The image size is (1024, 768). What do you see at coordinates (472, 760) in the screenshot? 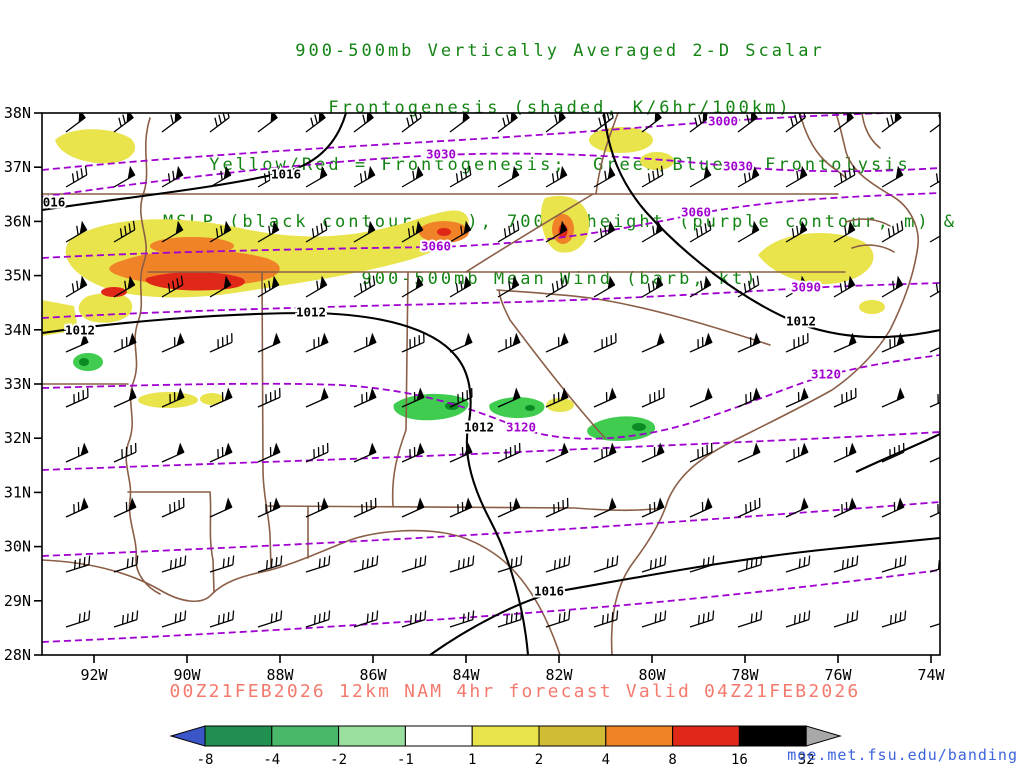
I see `colorbar-tick-label: 1` at bounding box center [472, 760].